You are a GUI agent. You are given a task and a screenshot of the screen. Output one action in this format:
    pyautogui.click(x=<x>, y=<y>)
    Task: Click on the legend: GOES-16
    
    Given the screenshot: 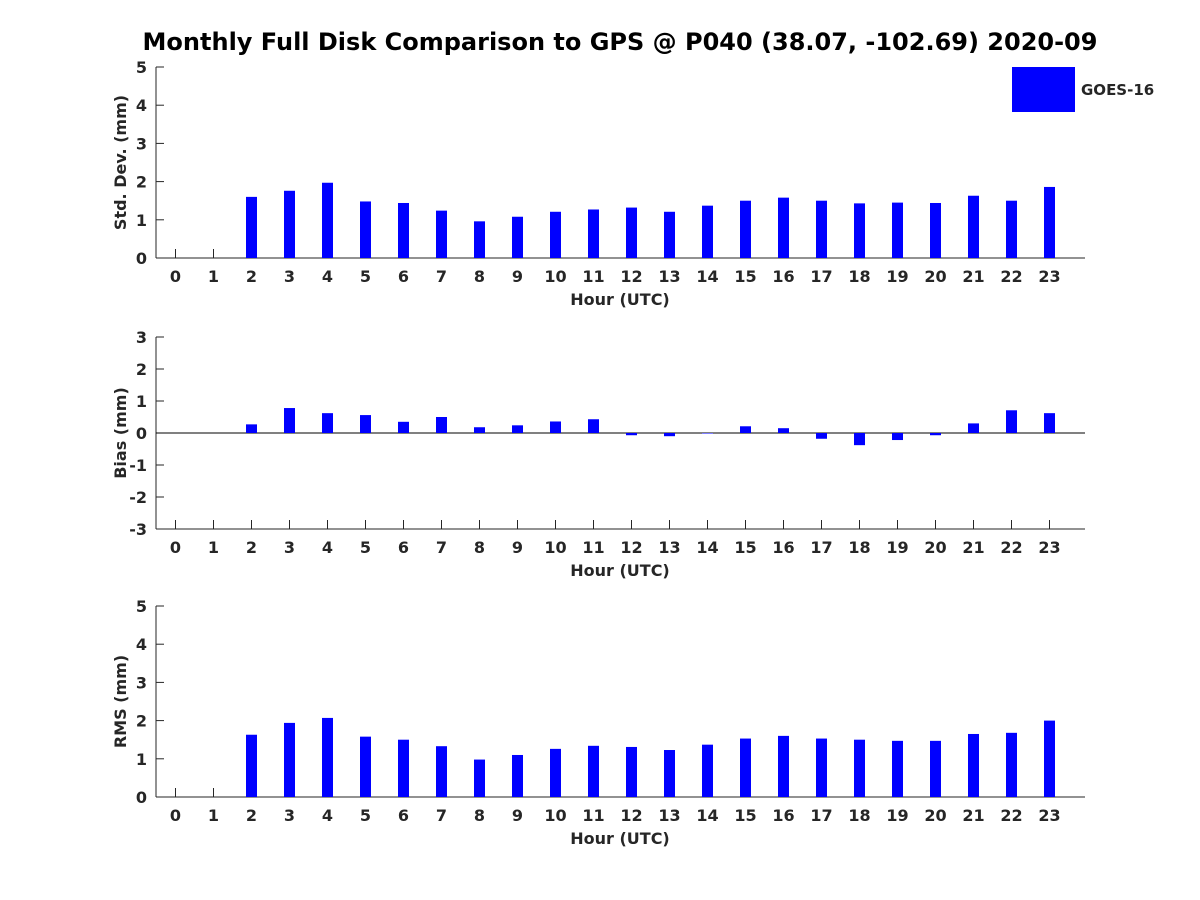 What is the action you would take?
    pyautogui.click(x=1083, y=89)
    